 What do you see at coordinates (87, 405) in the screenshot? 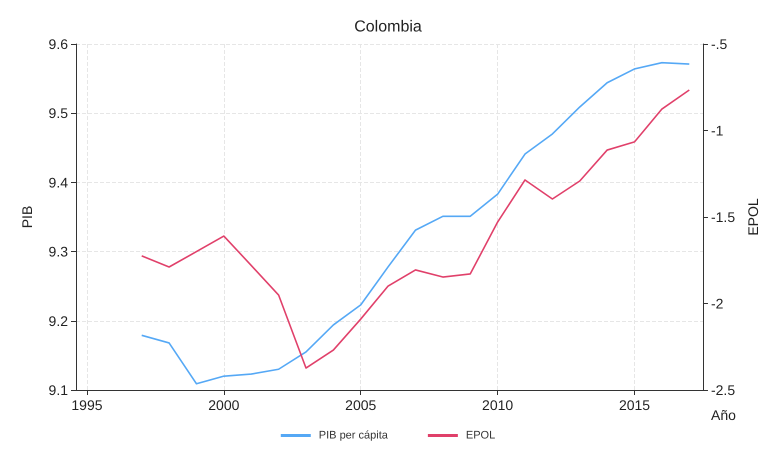
I see `x-tick-label: 1995` at bounding box center [87, 405].